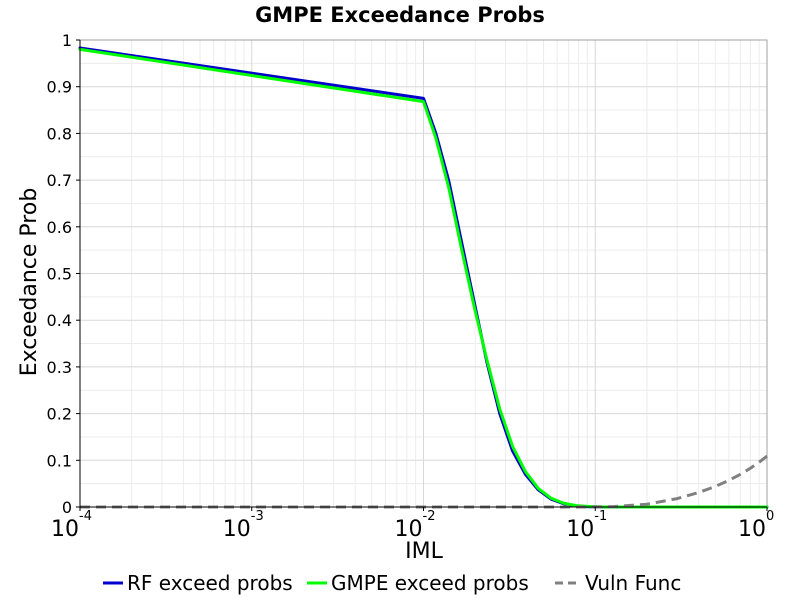 Image resolution: width=800 pixels, height=600 pixels. Describe the element at coordinates (59, 414) in the screenshot. I see `y-tick-label: 0.2` at that location.